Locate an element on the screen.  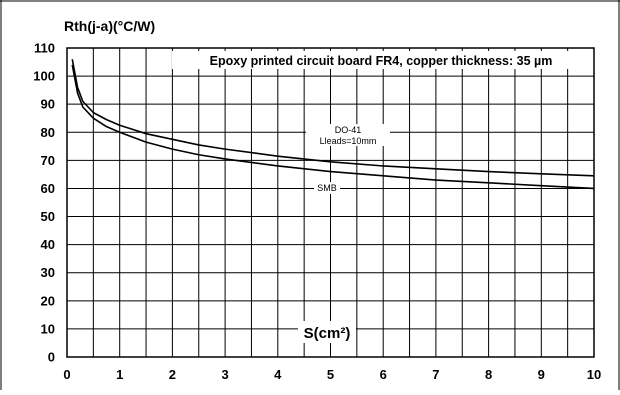
x-tick-label: 4 is located at coordinates (278, 374).